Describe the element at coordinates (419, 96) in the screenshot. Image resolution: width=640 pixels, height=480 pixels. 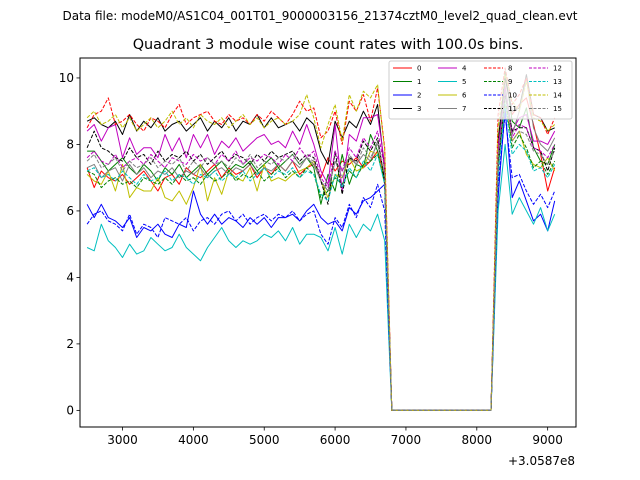
I see `legend-label-2: 2` at that location.